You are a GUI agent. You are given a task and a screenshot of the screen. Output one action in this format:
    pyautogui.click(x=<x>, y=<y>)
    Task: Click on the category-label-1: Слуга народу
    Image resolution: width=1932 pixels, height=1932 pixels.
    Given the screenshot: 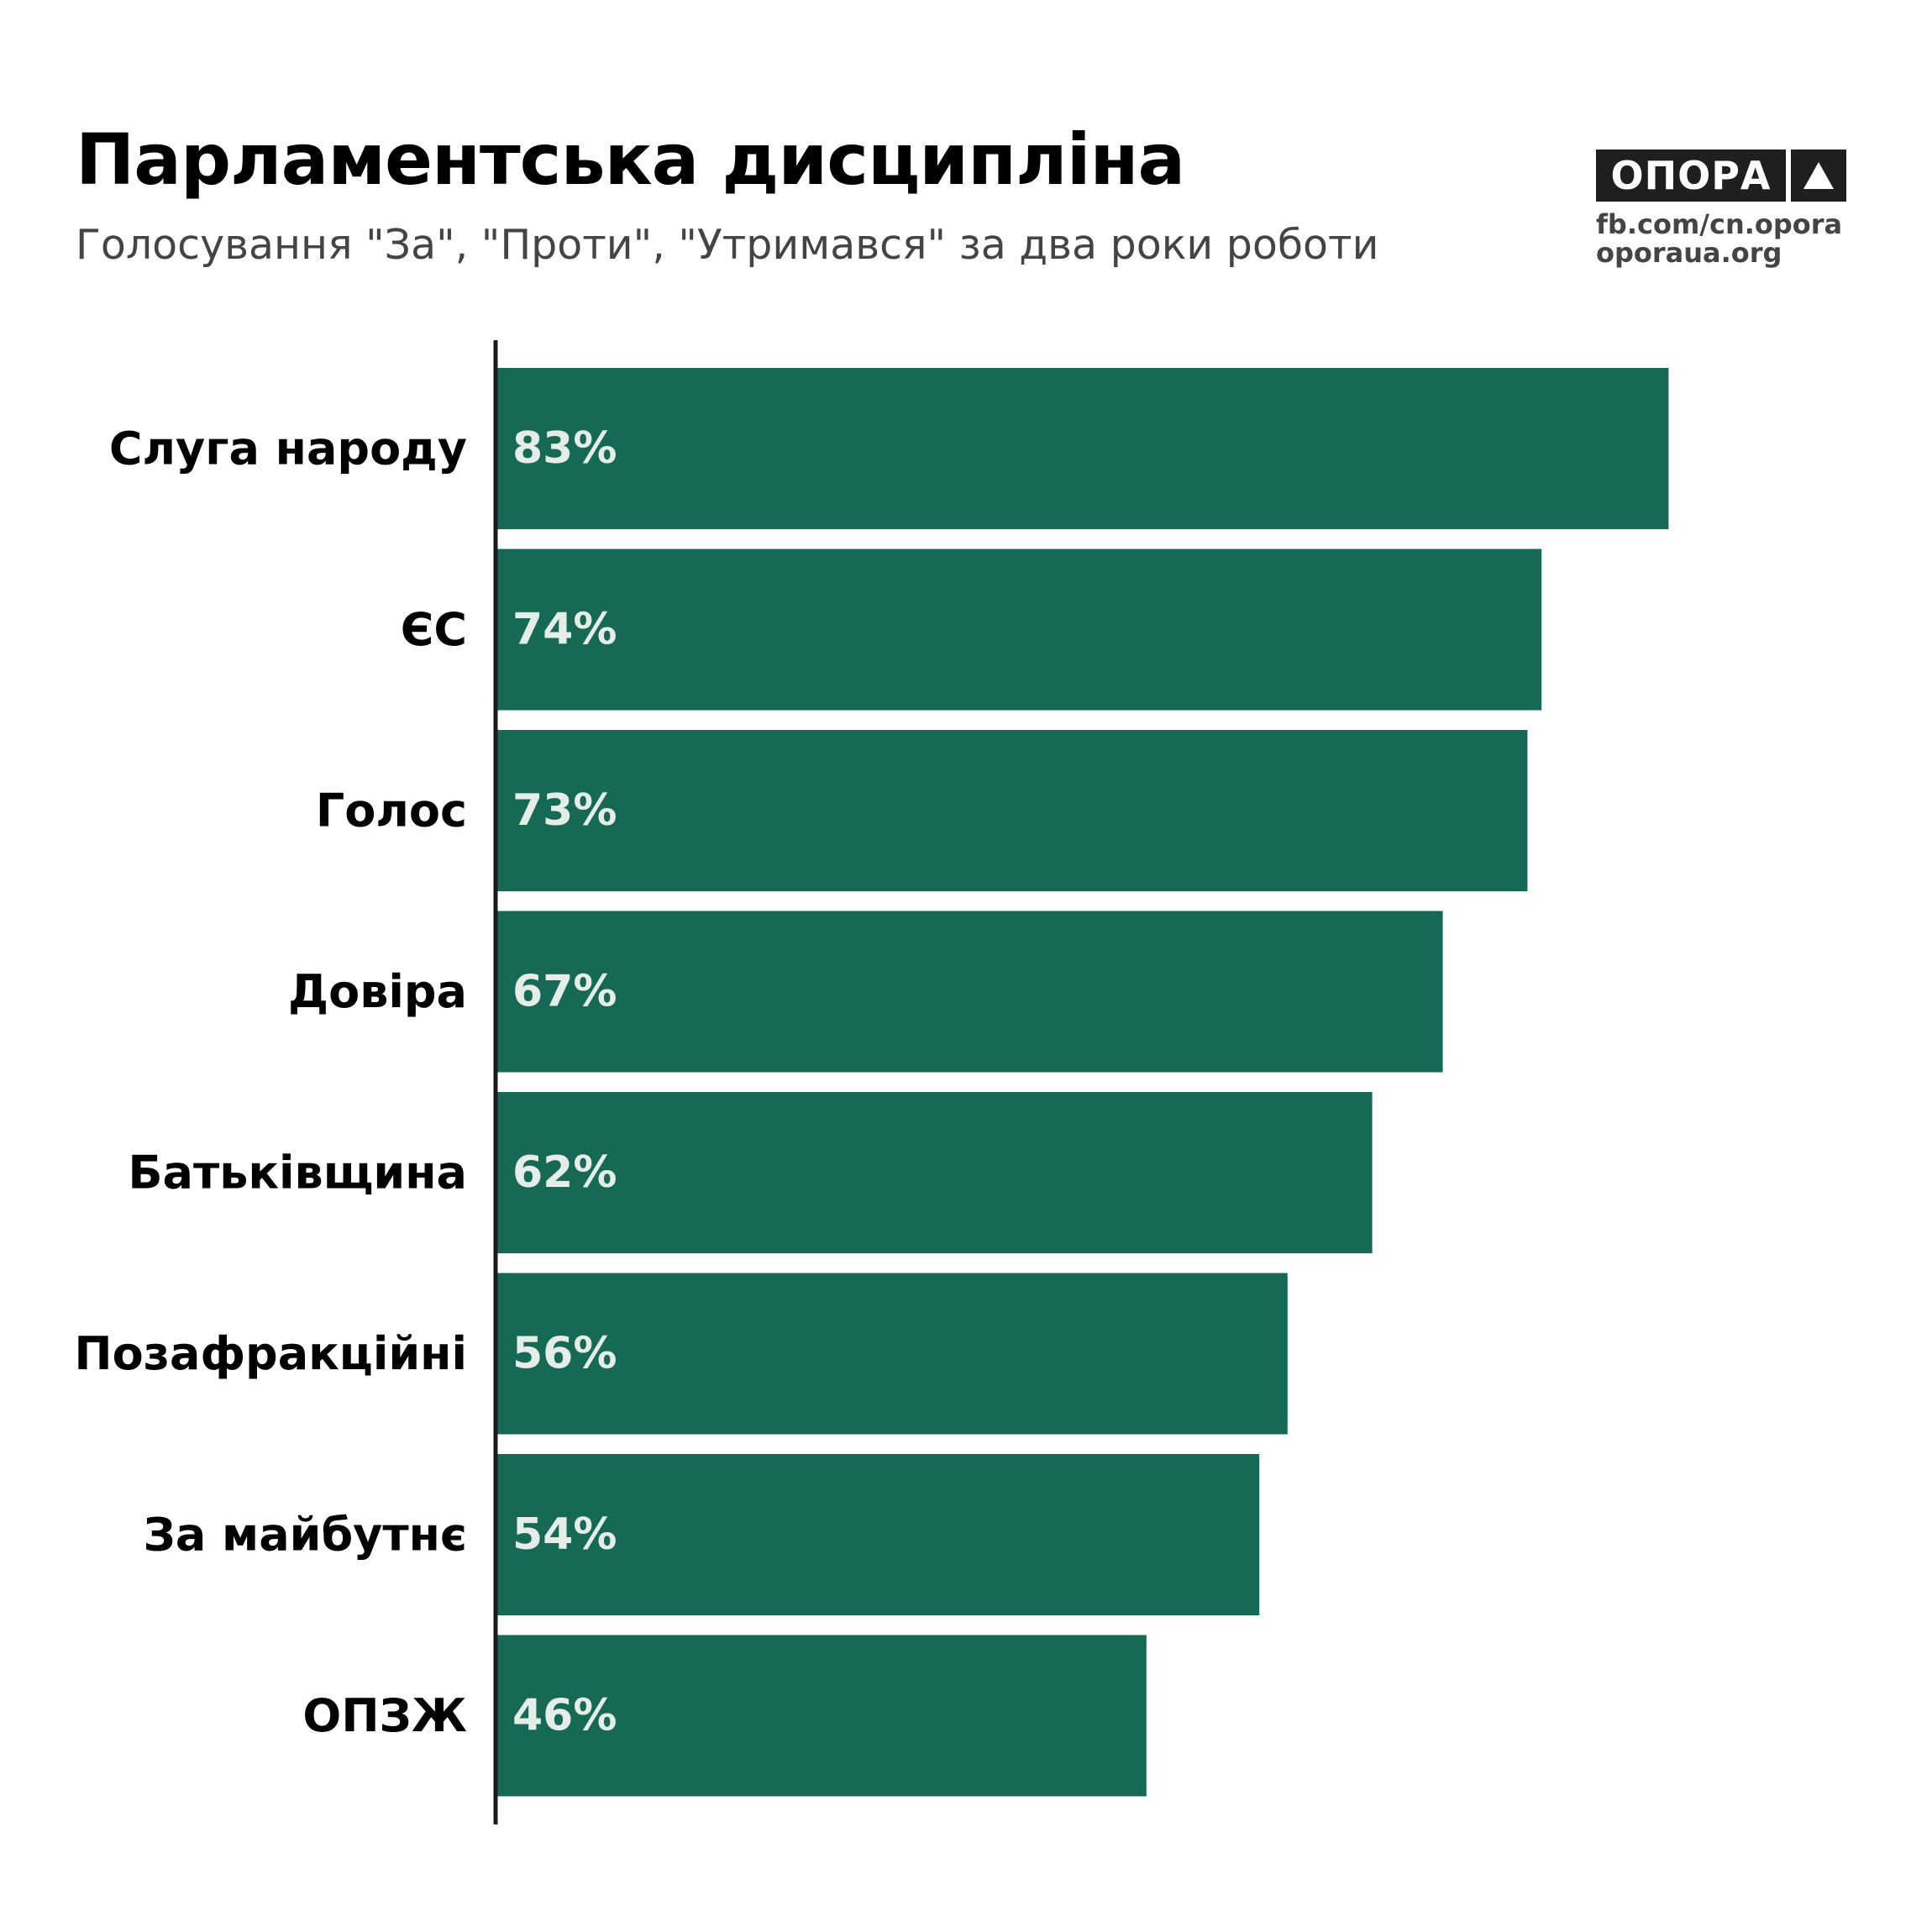 What is the action you would take?
    pyautogui.click(x=288, y=449)
    